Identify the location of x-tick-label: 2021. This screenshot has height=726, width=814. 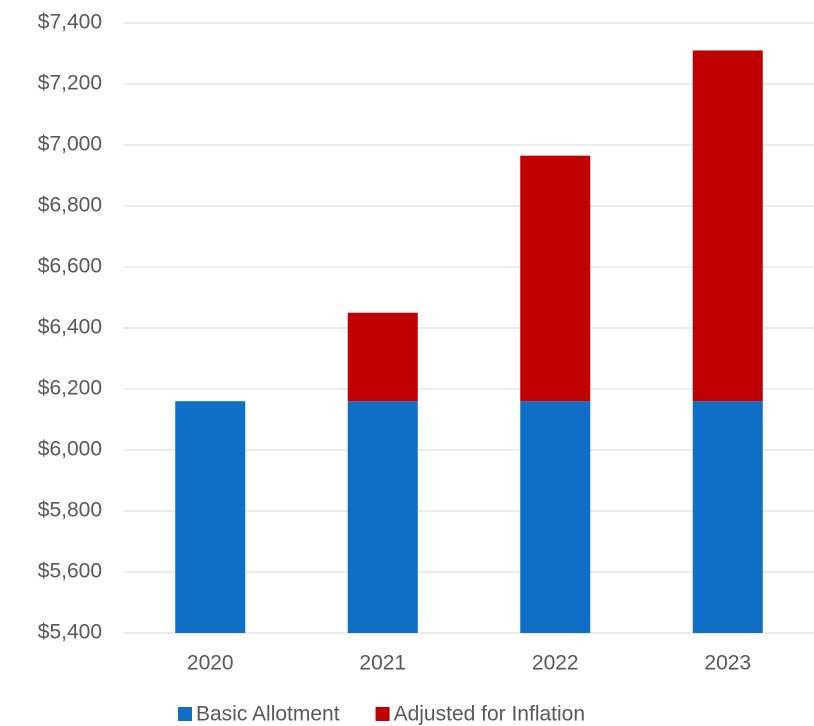
(382, 663).